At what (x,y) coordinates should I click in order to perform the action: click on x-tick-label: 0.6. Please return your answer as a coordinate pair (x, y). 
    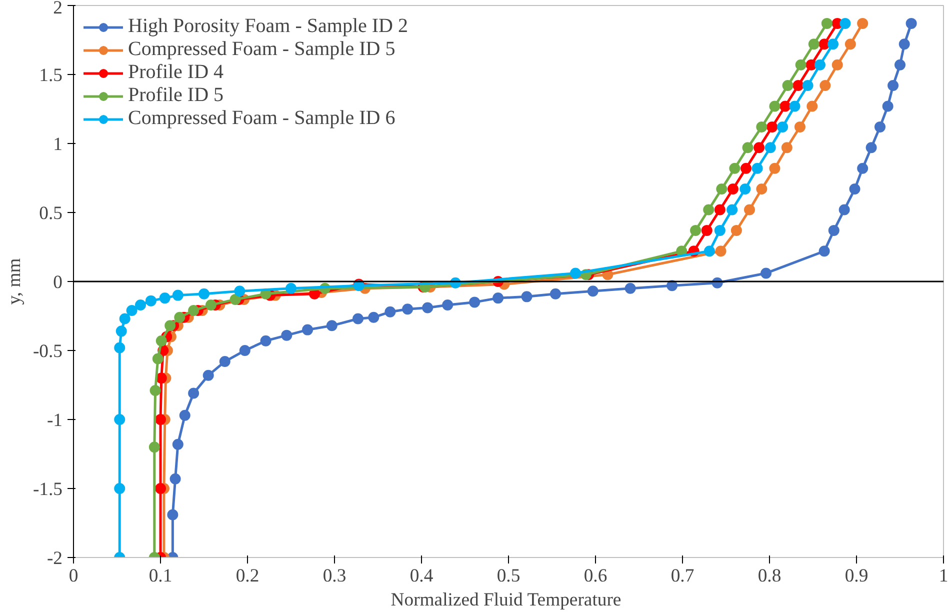
    Looking at the image, I should click on (596, 576).